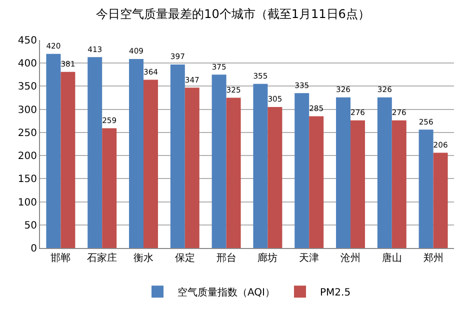 The image size is (466, 318). Describe the element at coordinates (302, 85) in the screenshot. I see `data-label: 335` at that location.